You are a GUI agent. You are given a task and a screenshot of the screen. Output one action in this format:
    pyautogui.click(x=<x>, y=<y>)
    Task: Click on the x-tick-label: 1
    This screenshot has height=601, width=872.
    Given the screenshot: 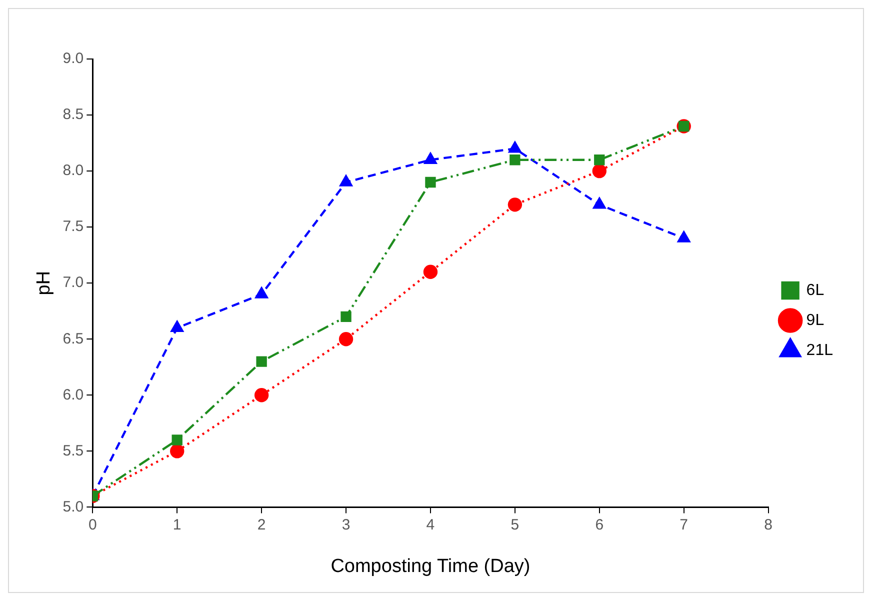 What is the action you would take?
    pyautogui.click(x=177, y=525)
    